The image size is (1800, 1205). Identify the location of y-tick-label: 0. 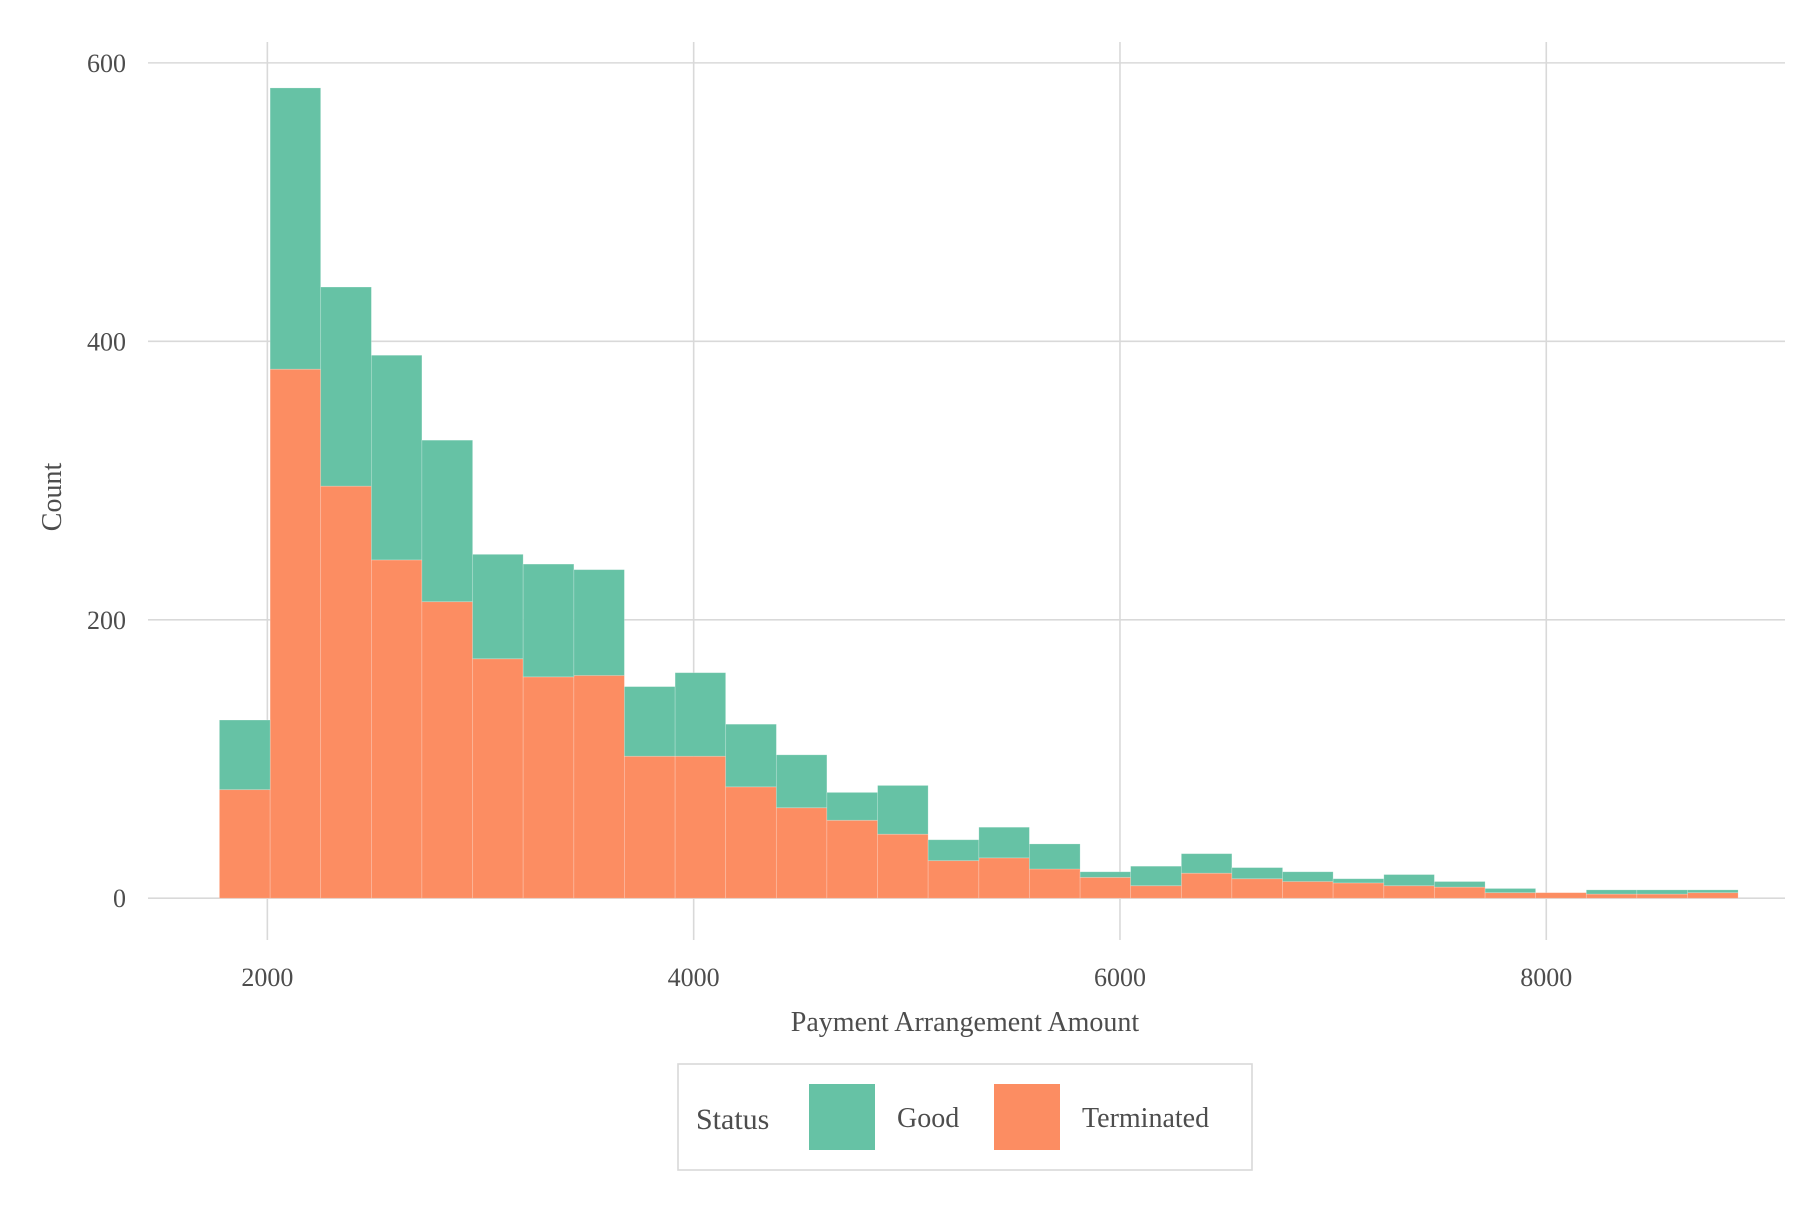
(119, 898).